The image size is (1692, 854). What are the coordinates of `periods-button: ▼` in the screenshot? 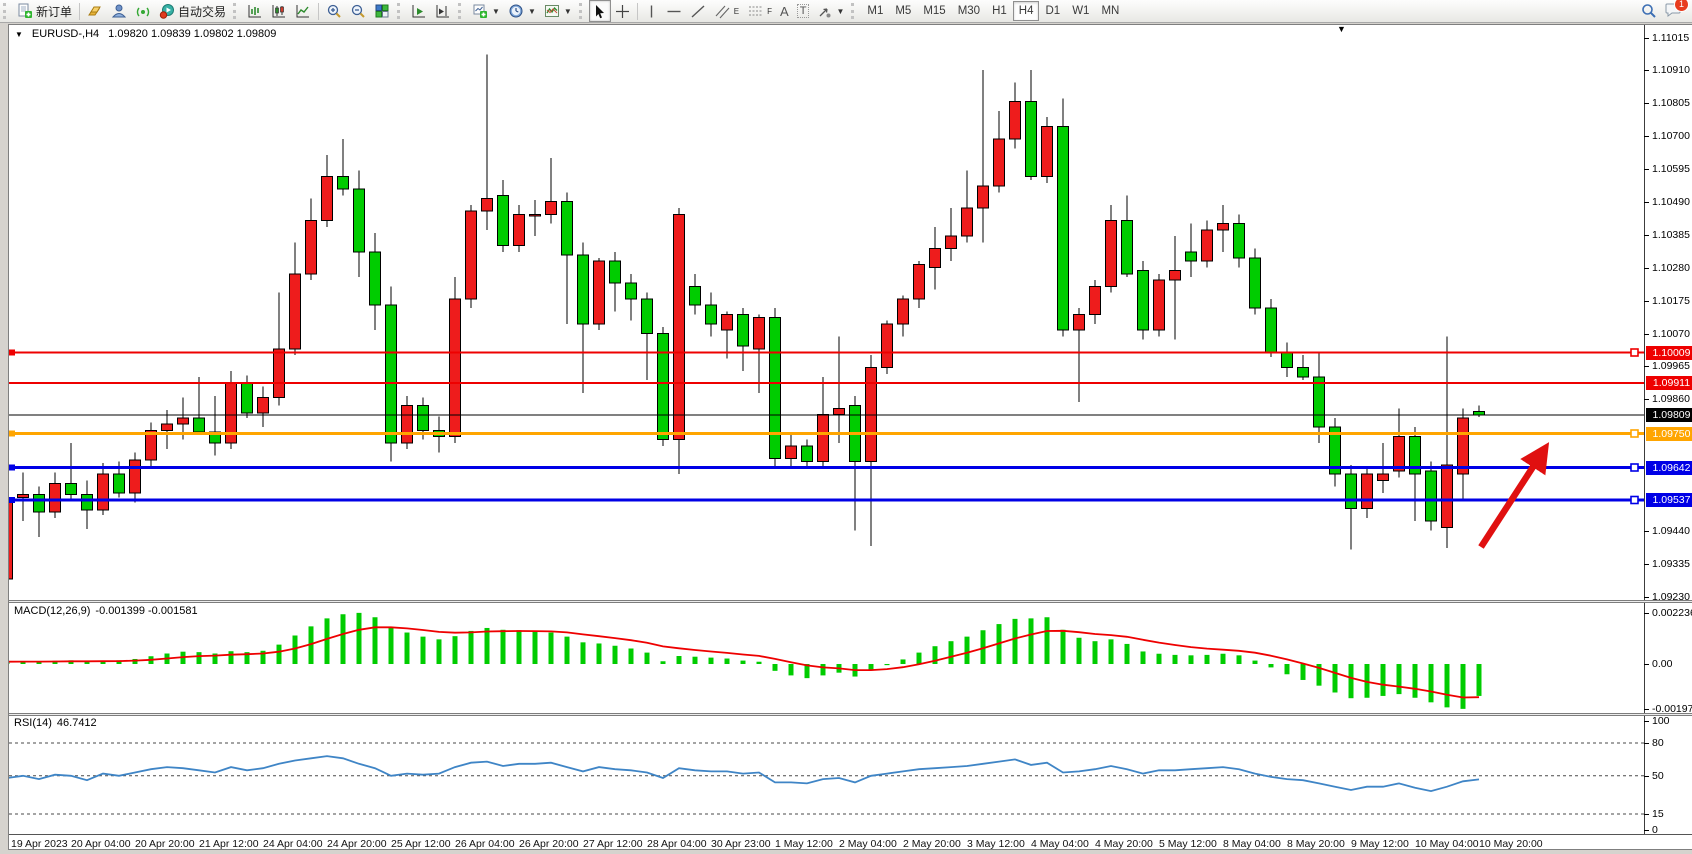 It's located at (522, 11).